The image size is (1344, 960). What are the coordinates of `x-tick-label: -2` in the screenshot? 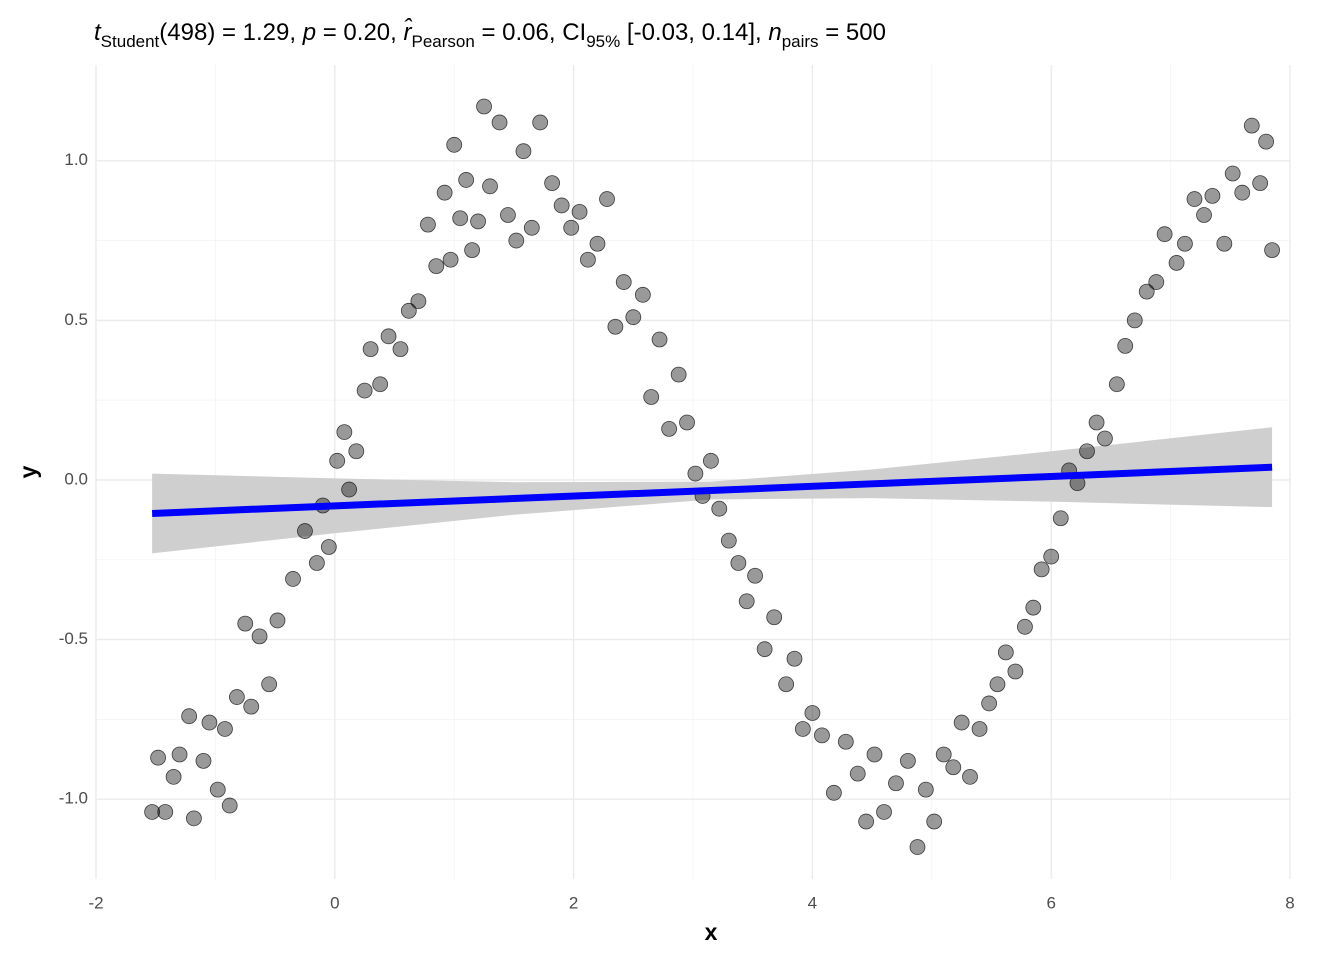 It's located at (95, 902).